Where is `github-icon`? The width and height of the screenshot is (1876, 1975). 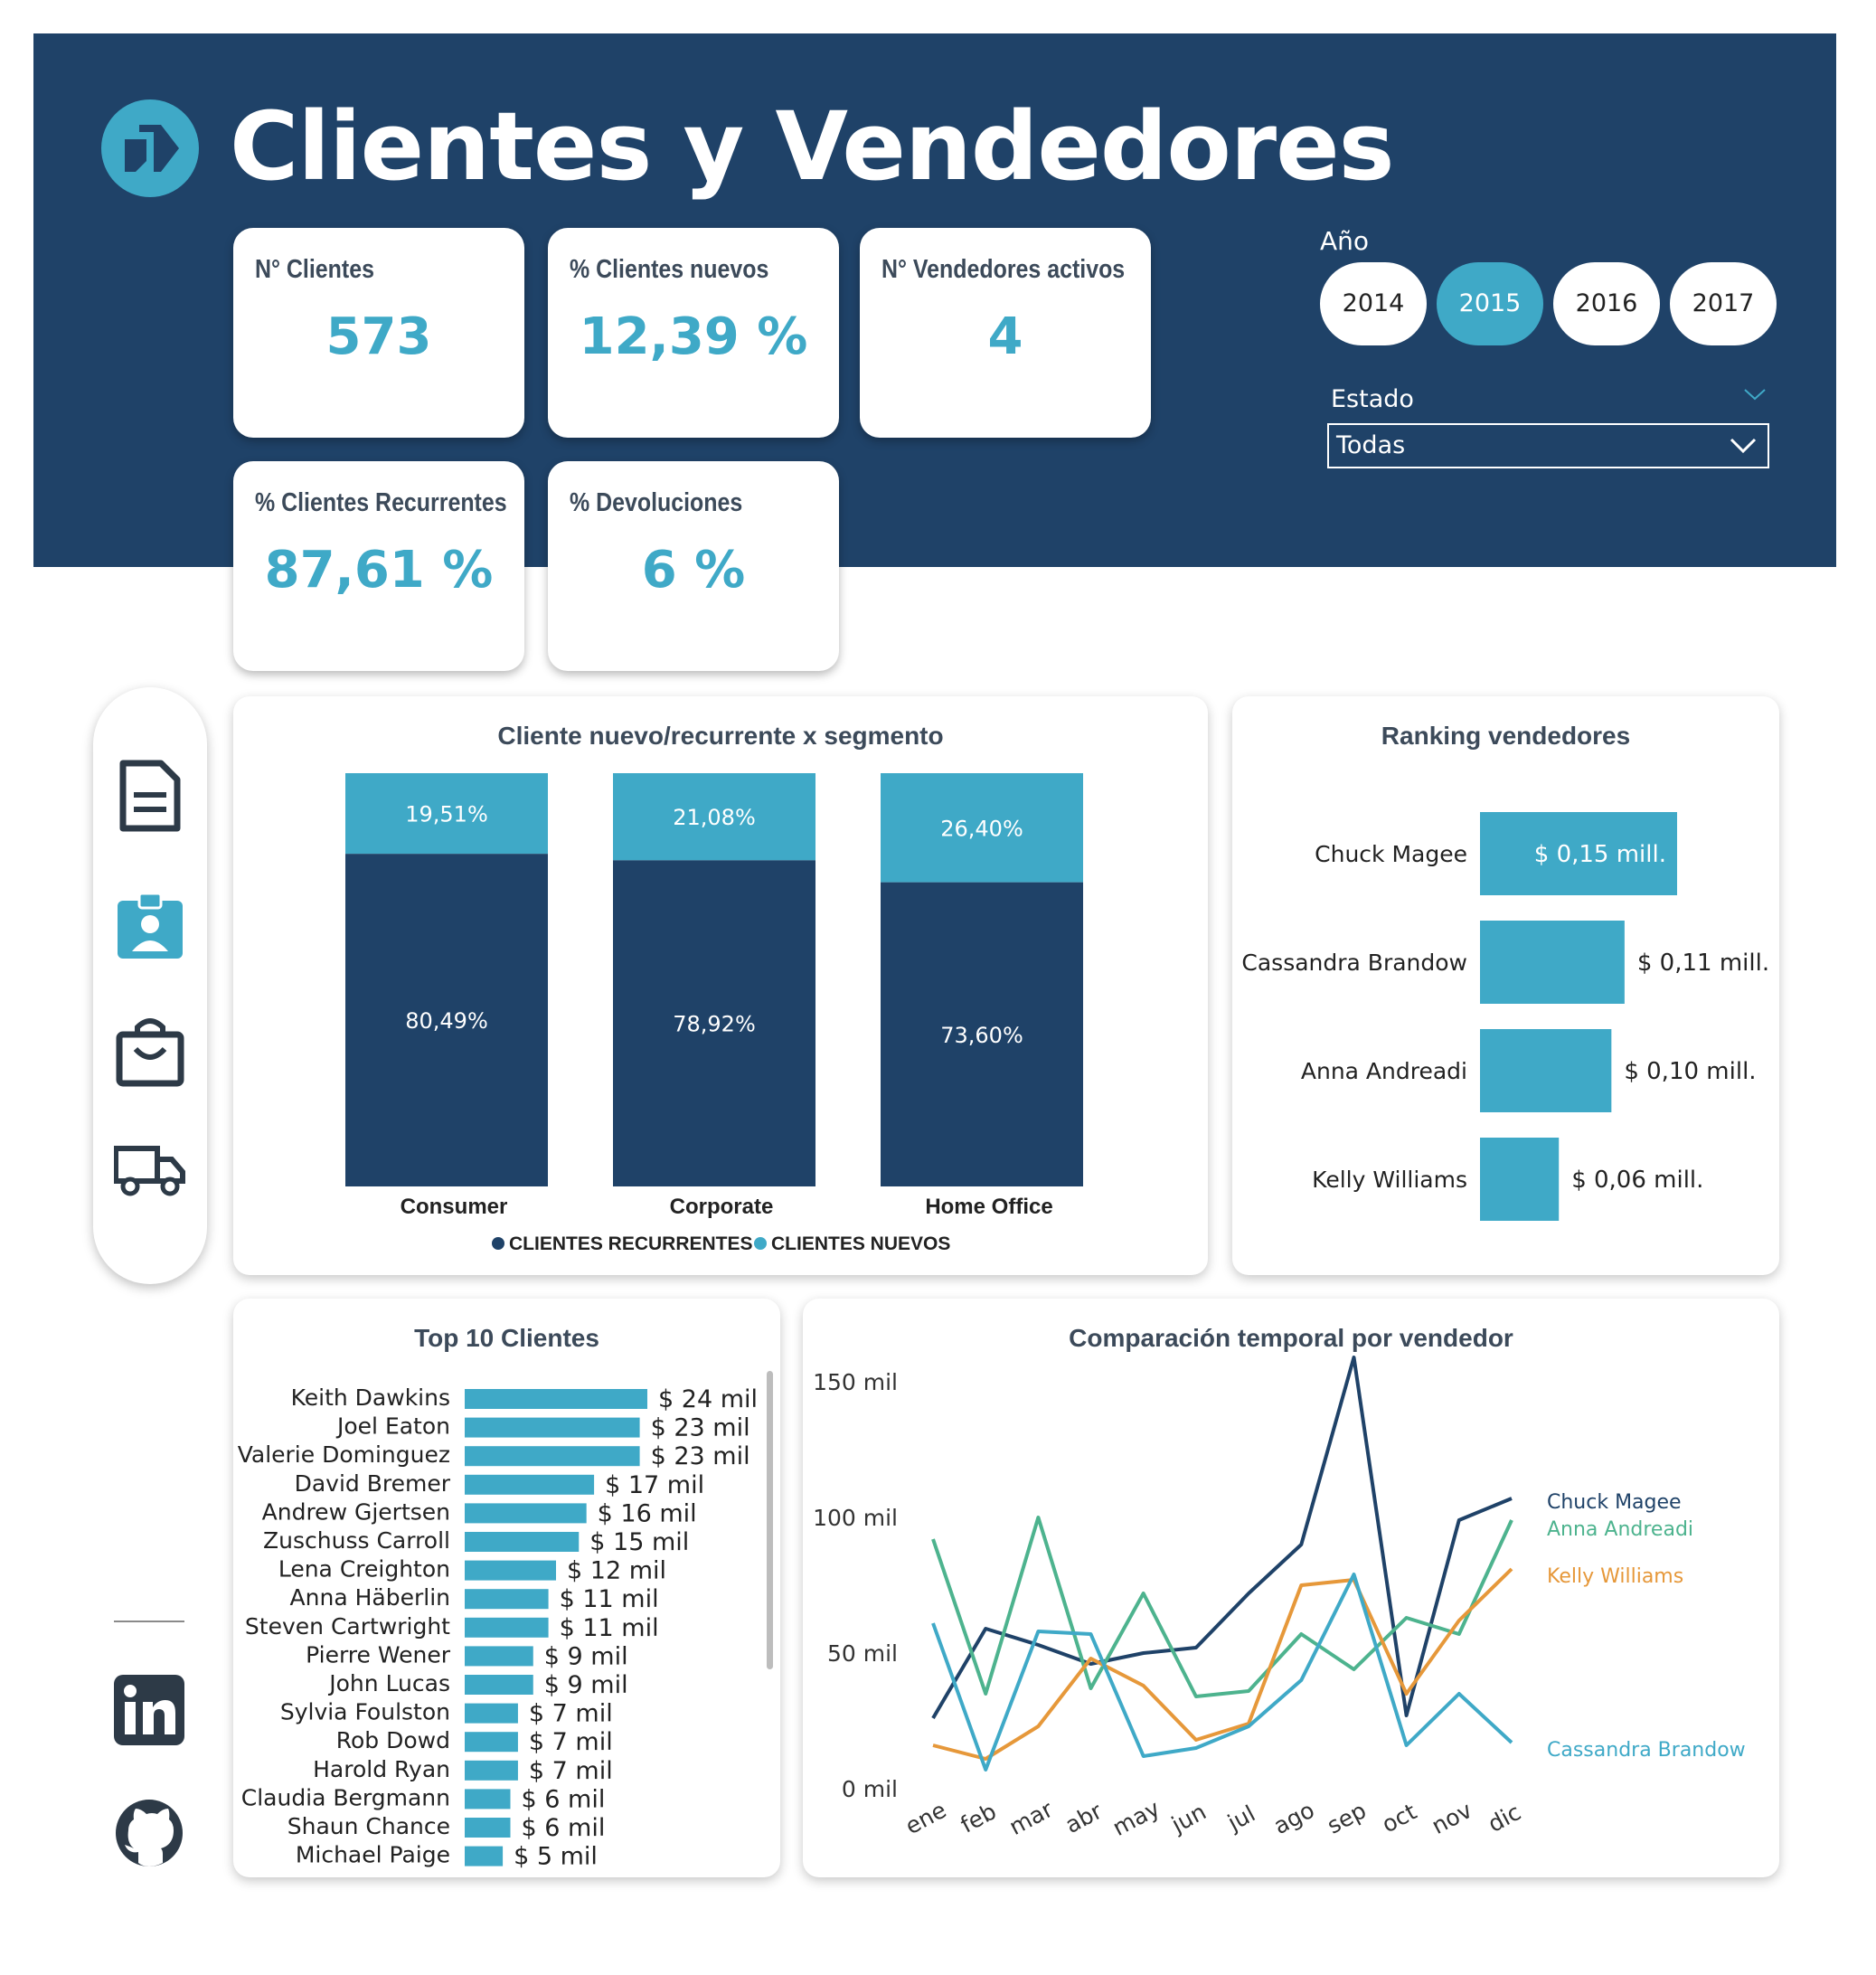 github-icon is located at coordinates (149, 1833).